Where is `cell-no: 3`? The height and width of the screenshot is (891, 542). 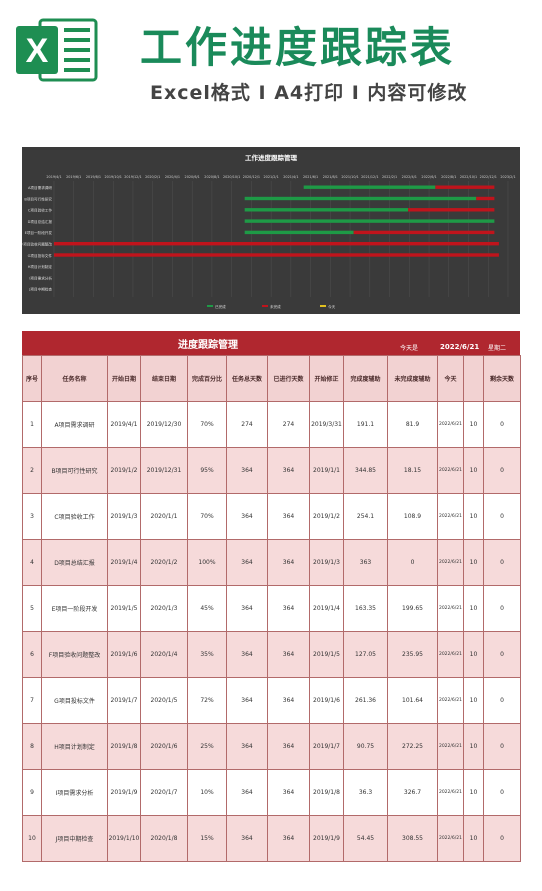
cell-no: 3 is located at coordinates (32, 516).